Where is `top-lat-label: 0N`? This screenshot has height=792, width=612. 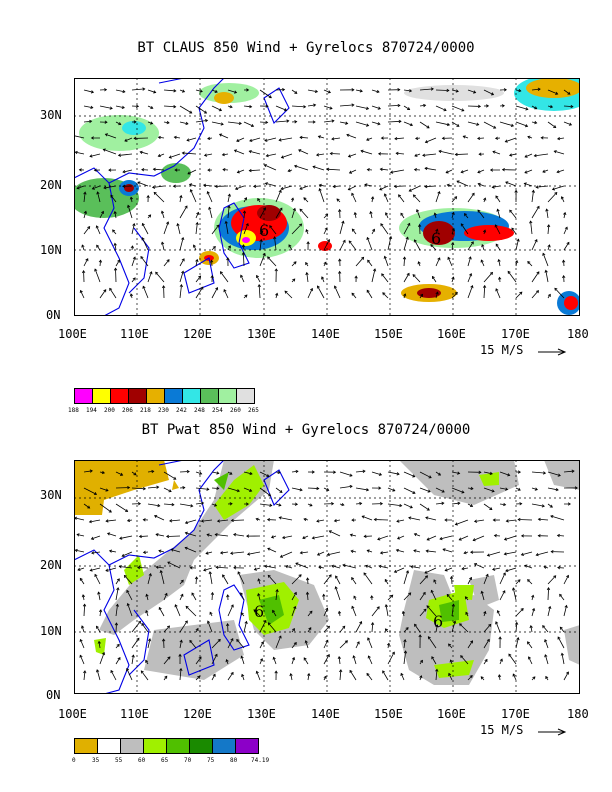
top-lat-label: 0N is located at coordinates (53, 315).